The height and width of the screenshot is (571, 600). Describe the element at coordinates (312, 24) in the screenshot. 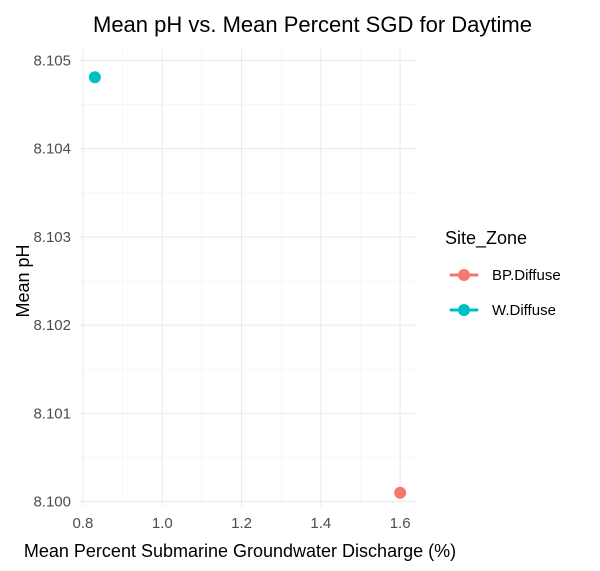

I see `chart-title: Mean pH vs. Mean Percent SGD for Daytime` at that location.